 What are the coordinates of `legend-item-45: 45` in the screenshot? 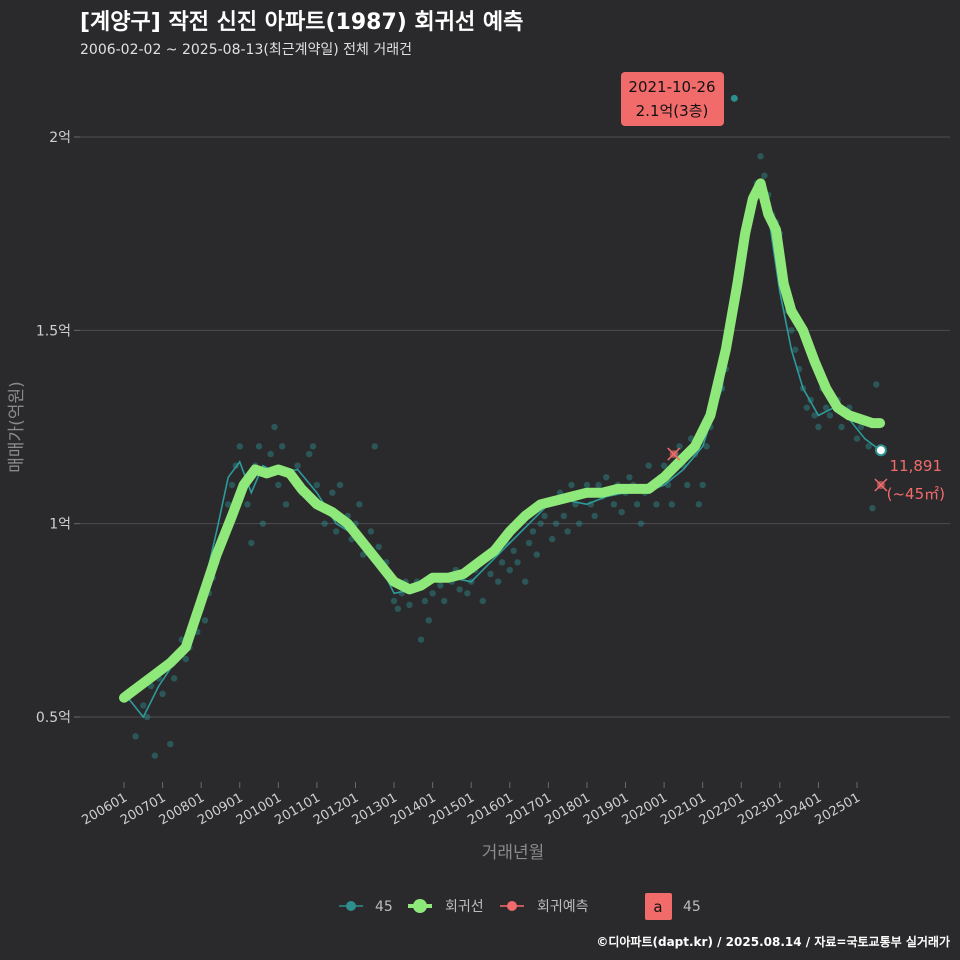 It's located at (366, 907).